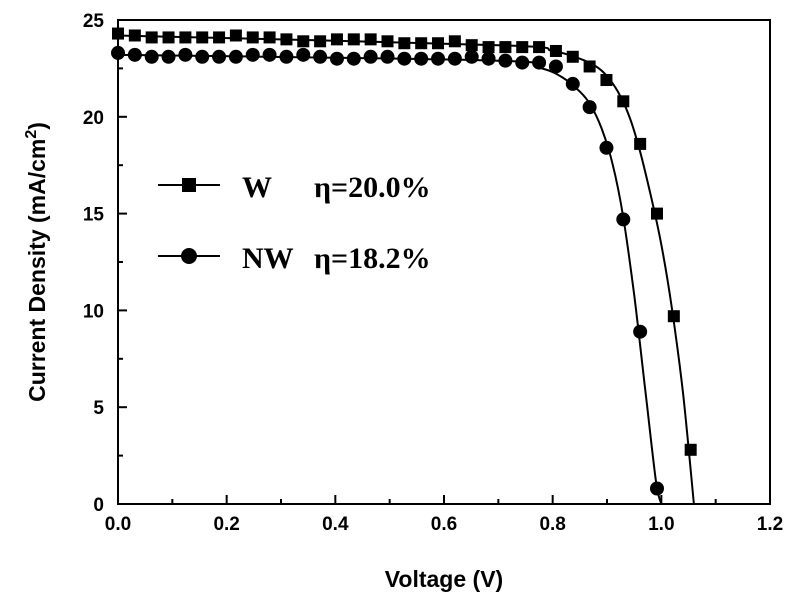  Describe the element at coordinates (335, 524) in the screenshot. I see `x-tick-label: 0.4` at that location.